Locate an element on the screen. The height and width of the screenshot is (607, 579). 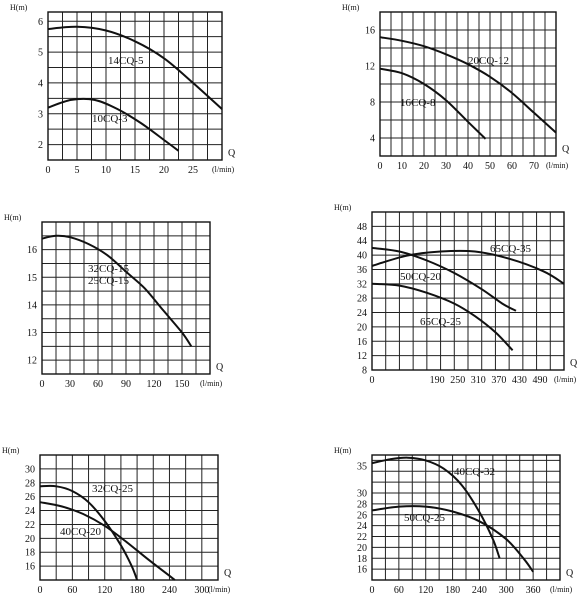
x-tick-label: 250 is located at coordinates (457, 380).